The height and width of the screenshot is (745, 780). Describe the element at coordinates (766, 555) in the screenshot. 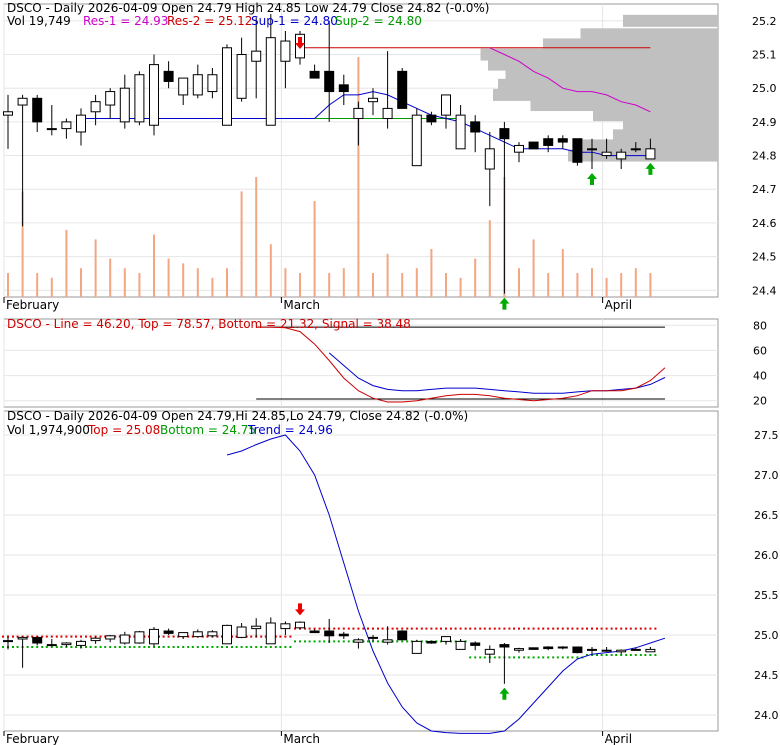

I see `trend-y-tick: 26.0` at that location.